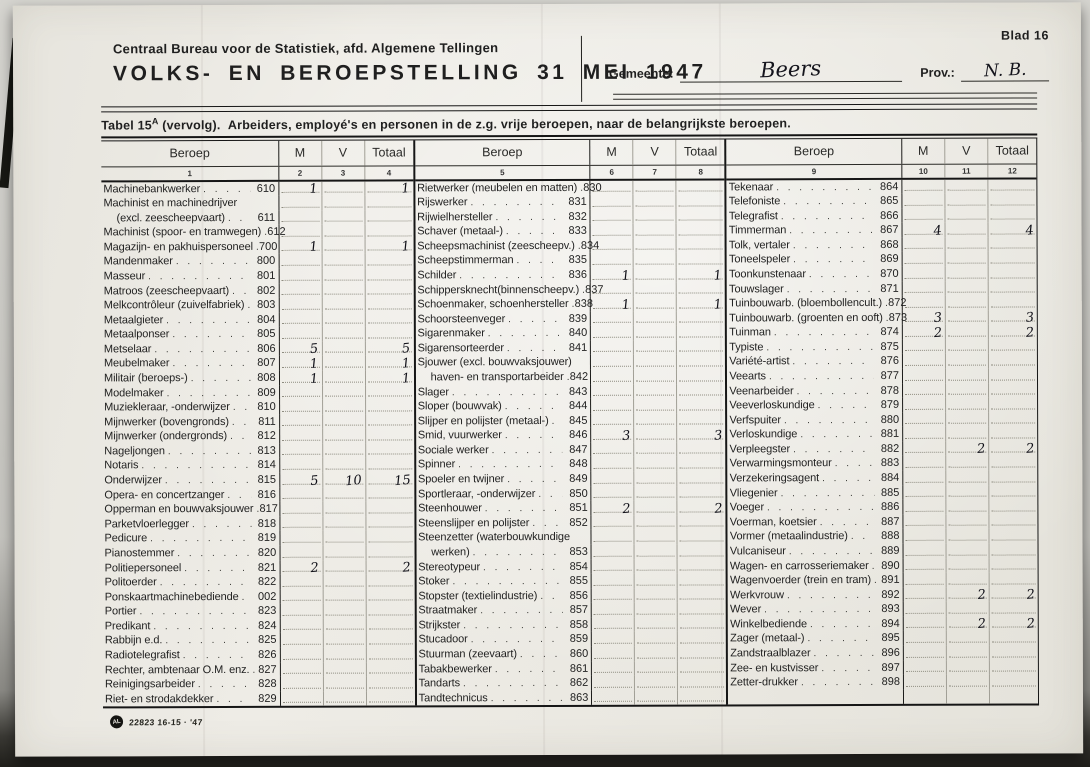 This screenshot has width=1090, height=767. I want to click on table-row: Sportleraar, -onderwijzer 850, so click(571, 494).